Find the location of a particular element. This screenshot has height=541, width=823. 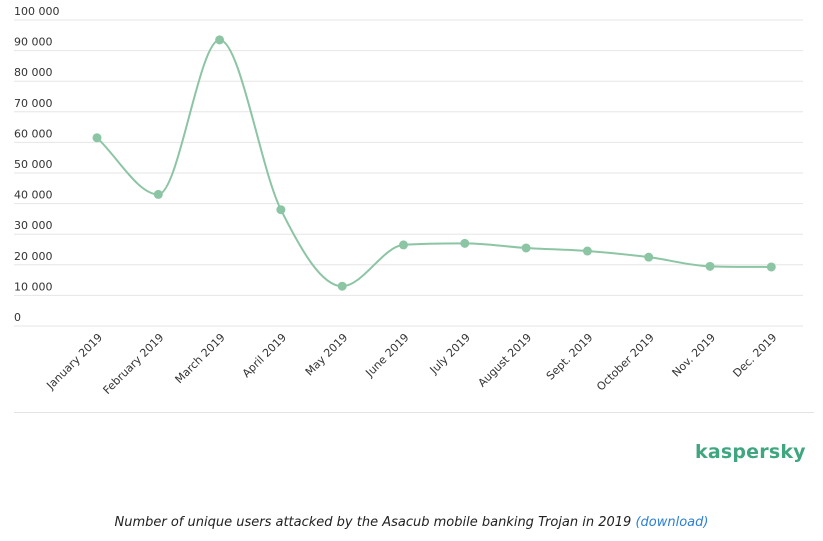

y-tick-label: 90 000 is located at coordinates (33, 42).